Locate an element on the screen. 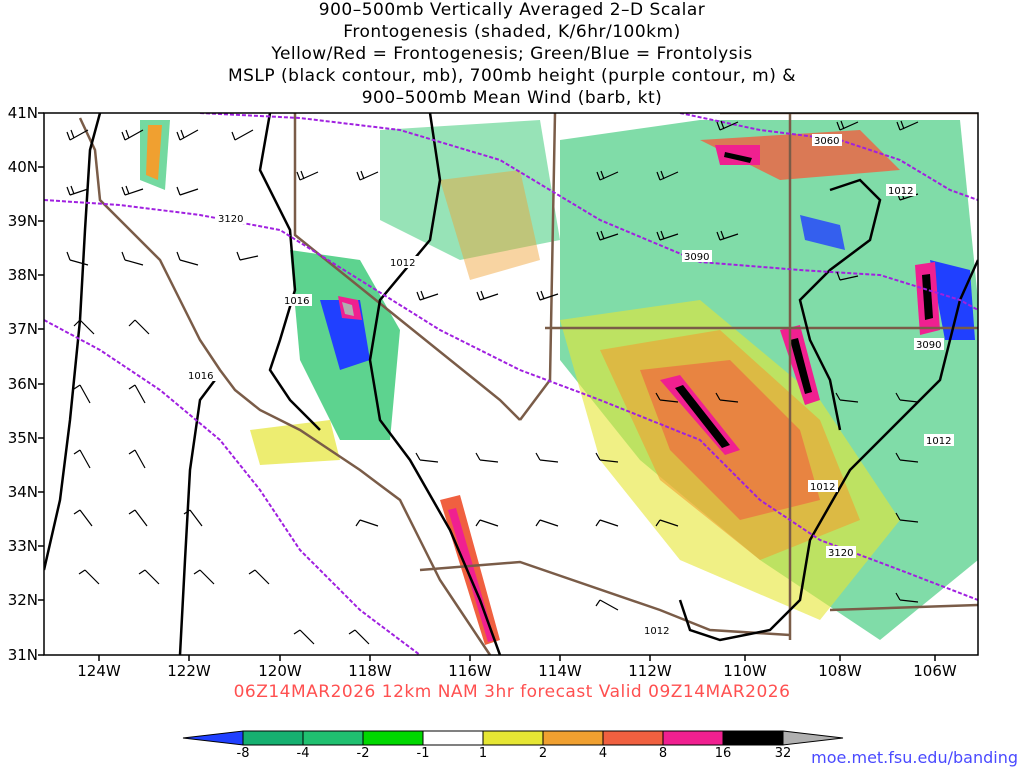 The height and width of the screenshot is (768, 1024). mslp-label: 1016 is located at coordinates (296, 301).